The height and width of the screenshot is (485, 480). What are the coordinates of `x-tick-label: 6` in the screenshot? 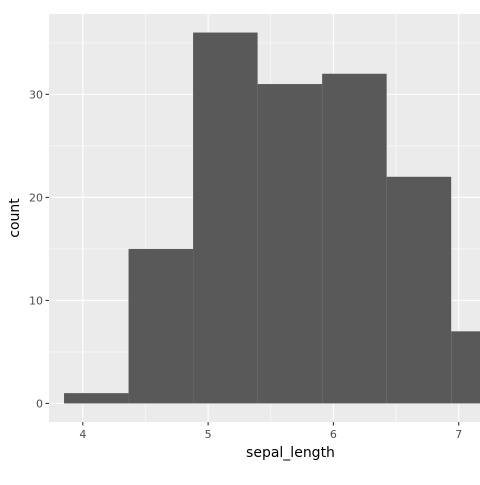 It's located at (333, 434).